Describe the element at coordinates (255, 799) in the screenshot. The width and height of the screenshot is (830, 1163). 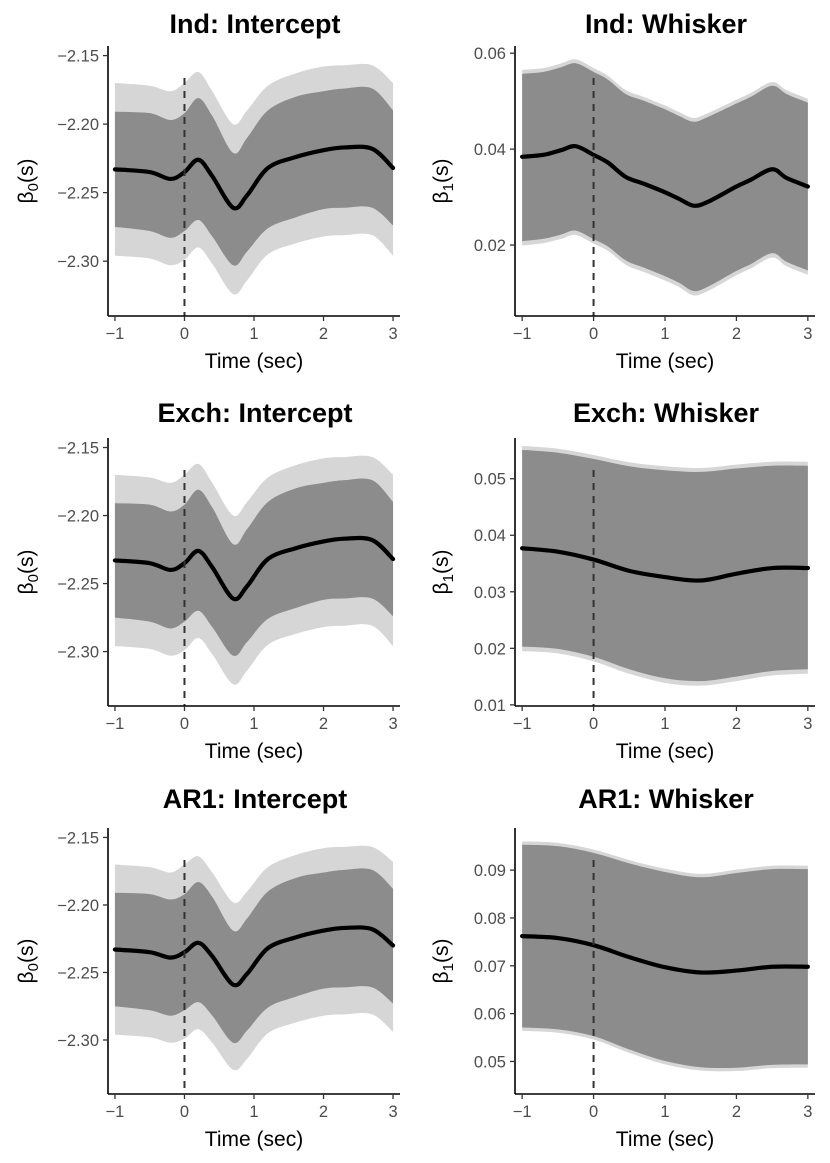
I see `panel-title: AR1: Intercept` at that location.